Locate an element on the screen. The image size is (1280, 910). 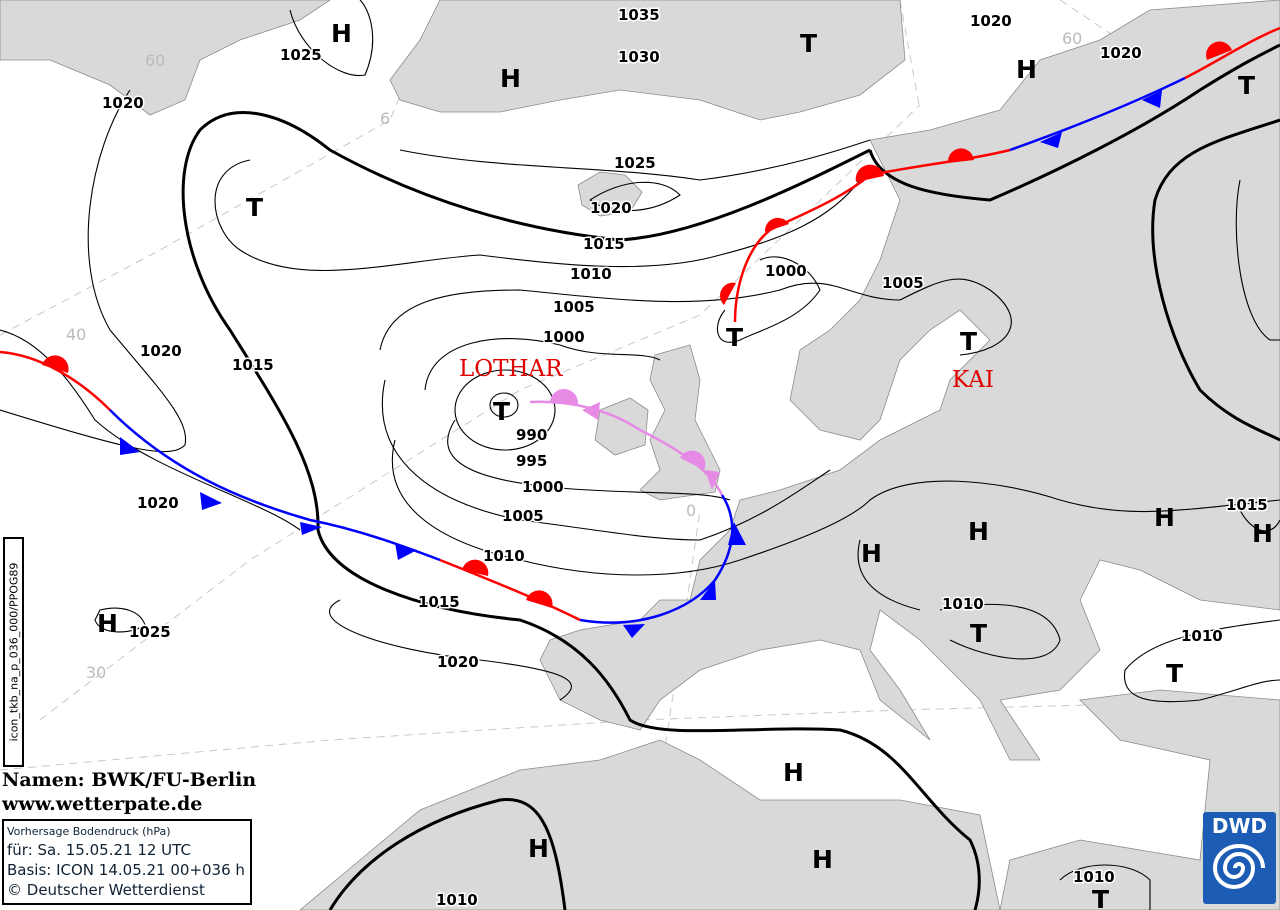
grid-label: 30 is located at coordinates (96, 672).